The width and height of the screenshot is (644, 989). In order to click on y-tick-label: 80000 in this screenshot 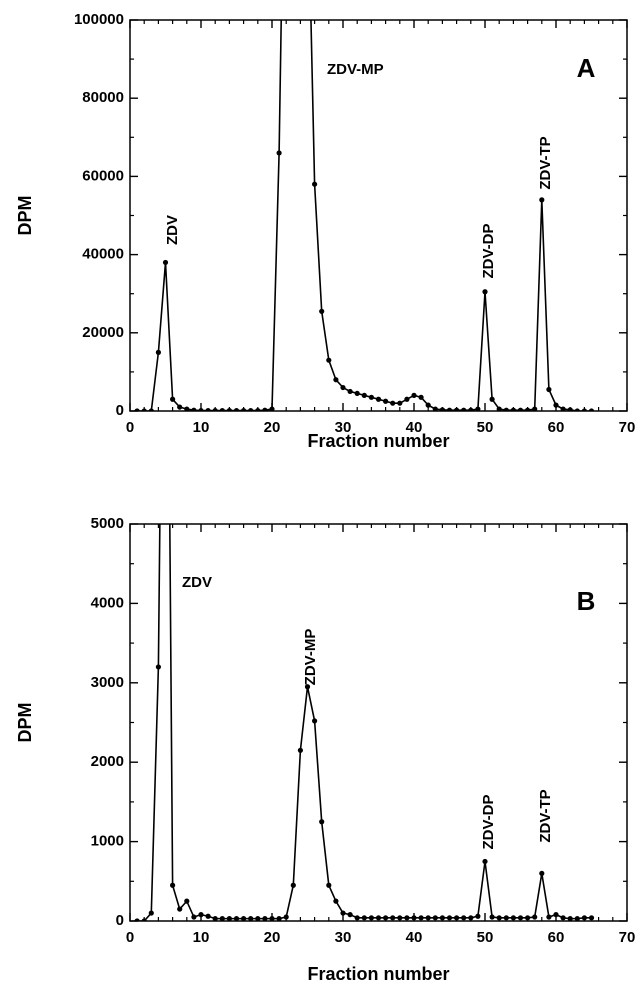, I will do `click(103, 97)`.